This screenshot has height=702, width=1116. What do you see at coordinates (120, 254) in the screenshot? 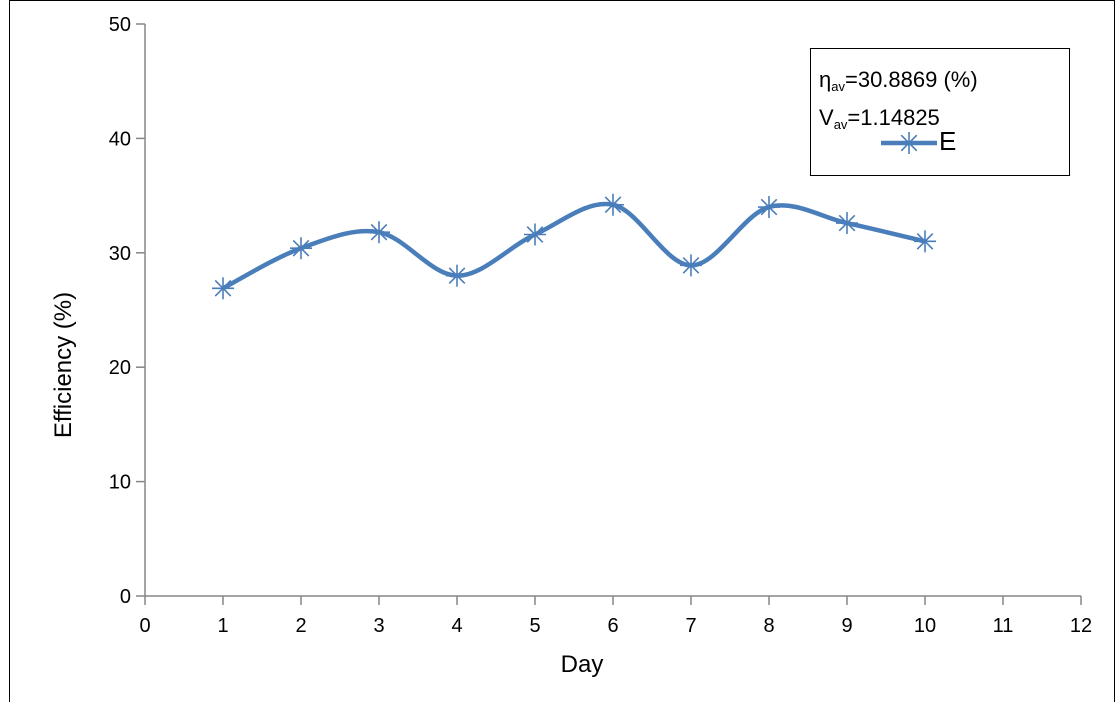
I see `y-tick-label: 30` at bounding box center [120, 254].